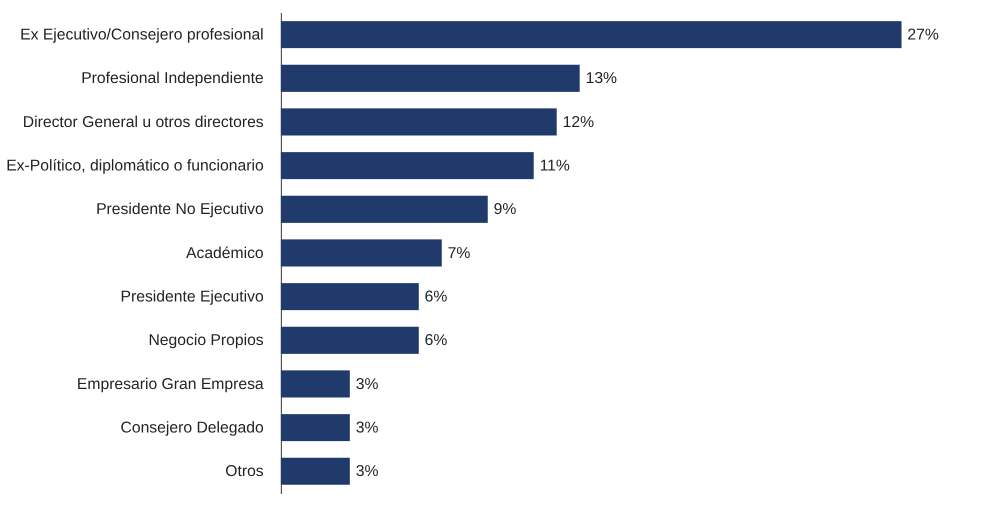  I want to click on y-tick-label: Negocio Propios, so click(206, 341).